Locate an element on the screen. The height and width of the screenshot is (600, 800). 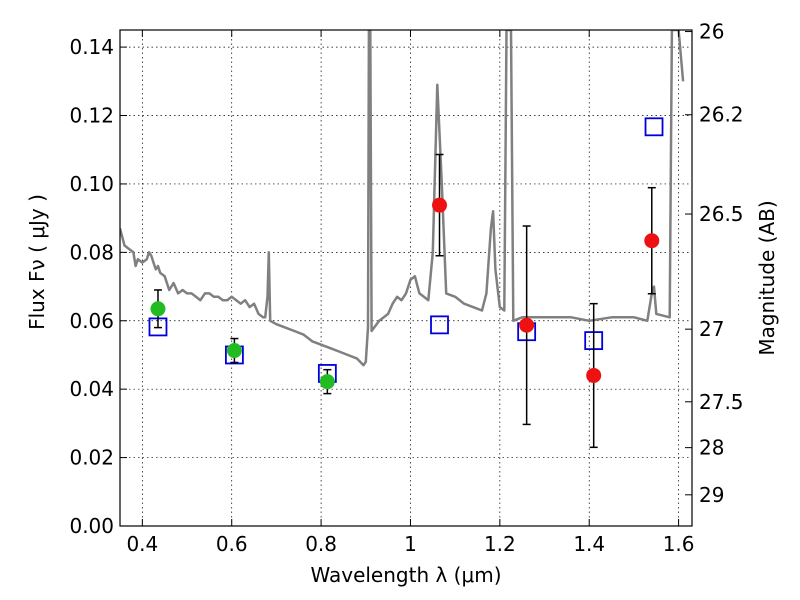
x-tick-label: 1.2 is located at coordinates (500, 544).